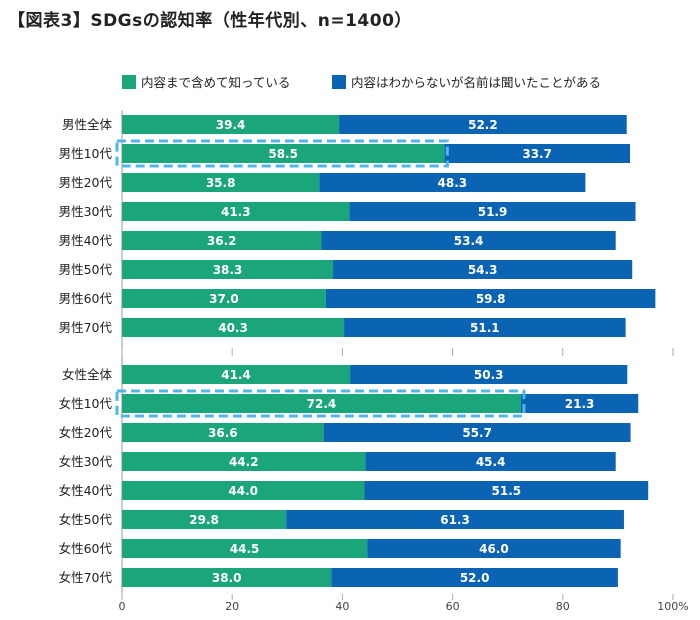 This screenshot has height=620, width=700. I want to click on data-label-女性50代-series-2: 61.3, so click(455, 520).